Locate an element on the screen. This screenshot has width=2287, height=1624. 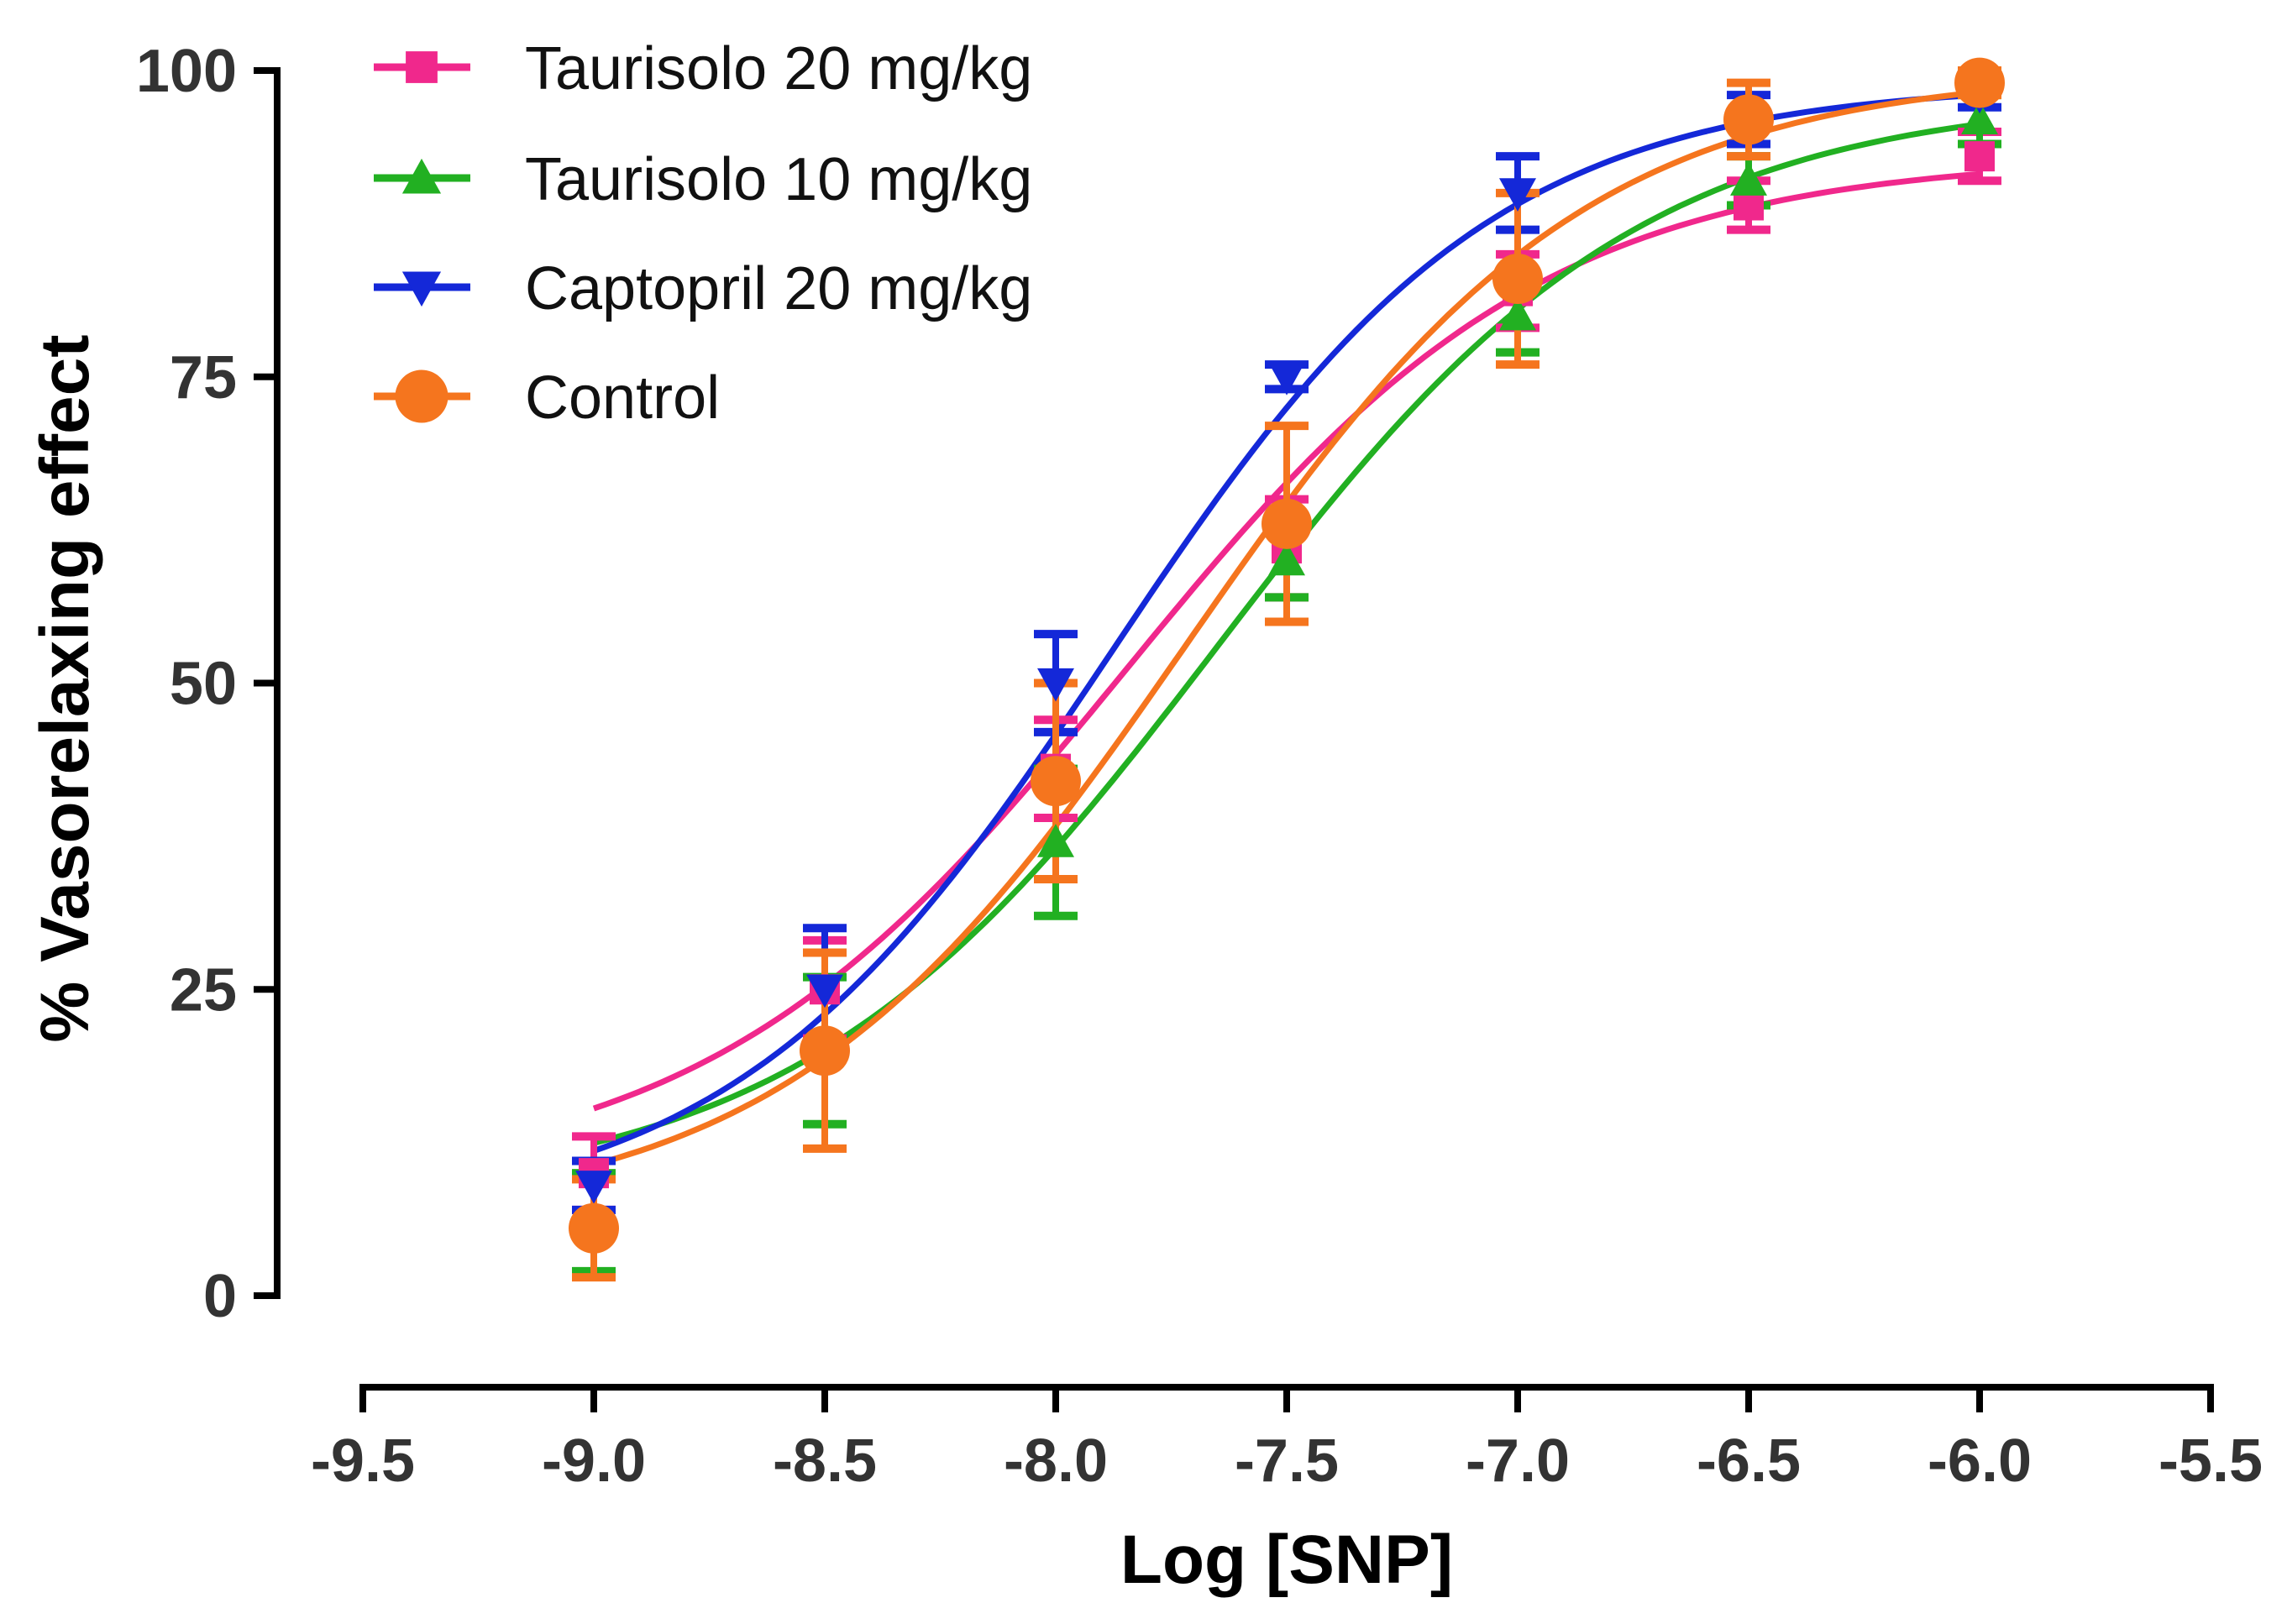
y-tick-label: 0 is located at coordinates (220, 1296).